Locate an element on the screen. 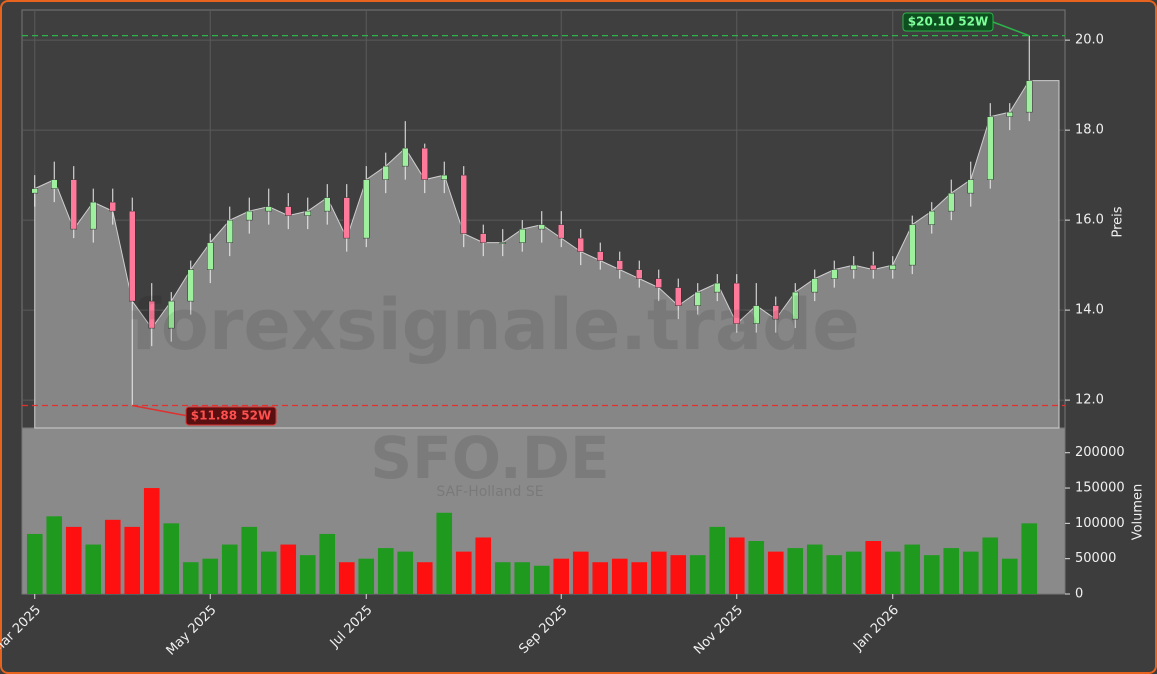  y2-tick-label: 150000 is located at coordinates (1100, 488).